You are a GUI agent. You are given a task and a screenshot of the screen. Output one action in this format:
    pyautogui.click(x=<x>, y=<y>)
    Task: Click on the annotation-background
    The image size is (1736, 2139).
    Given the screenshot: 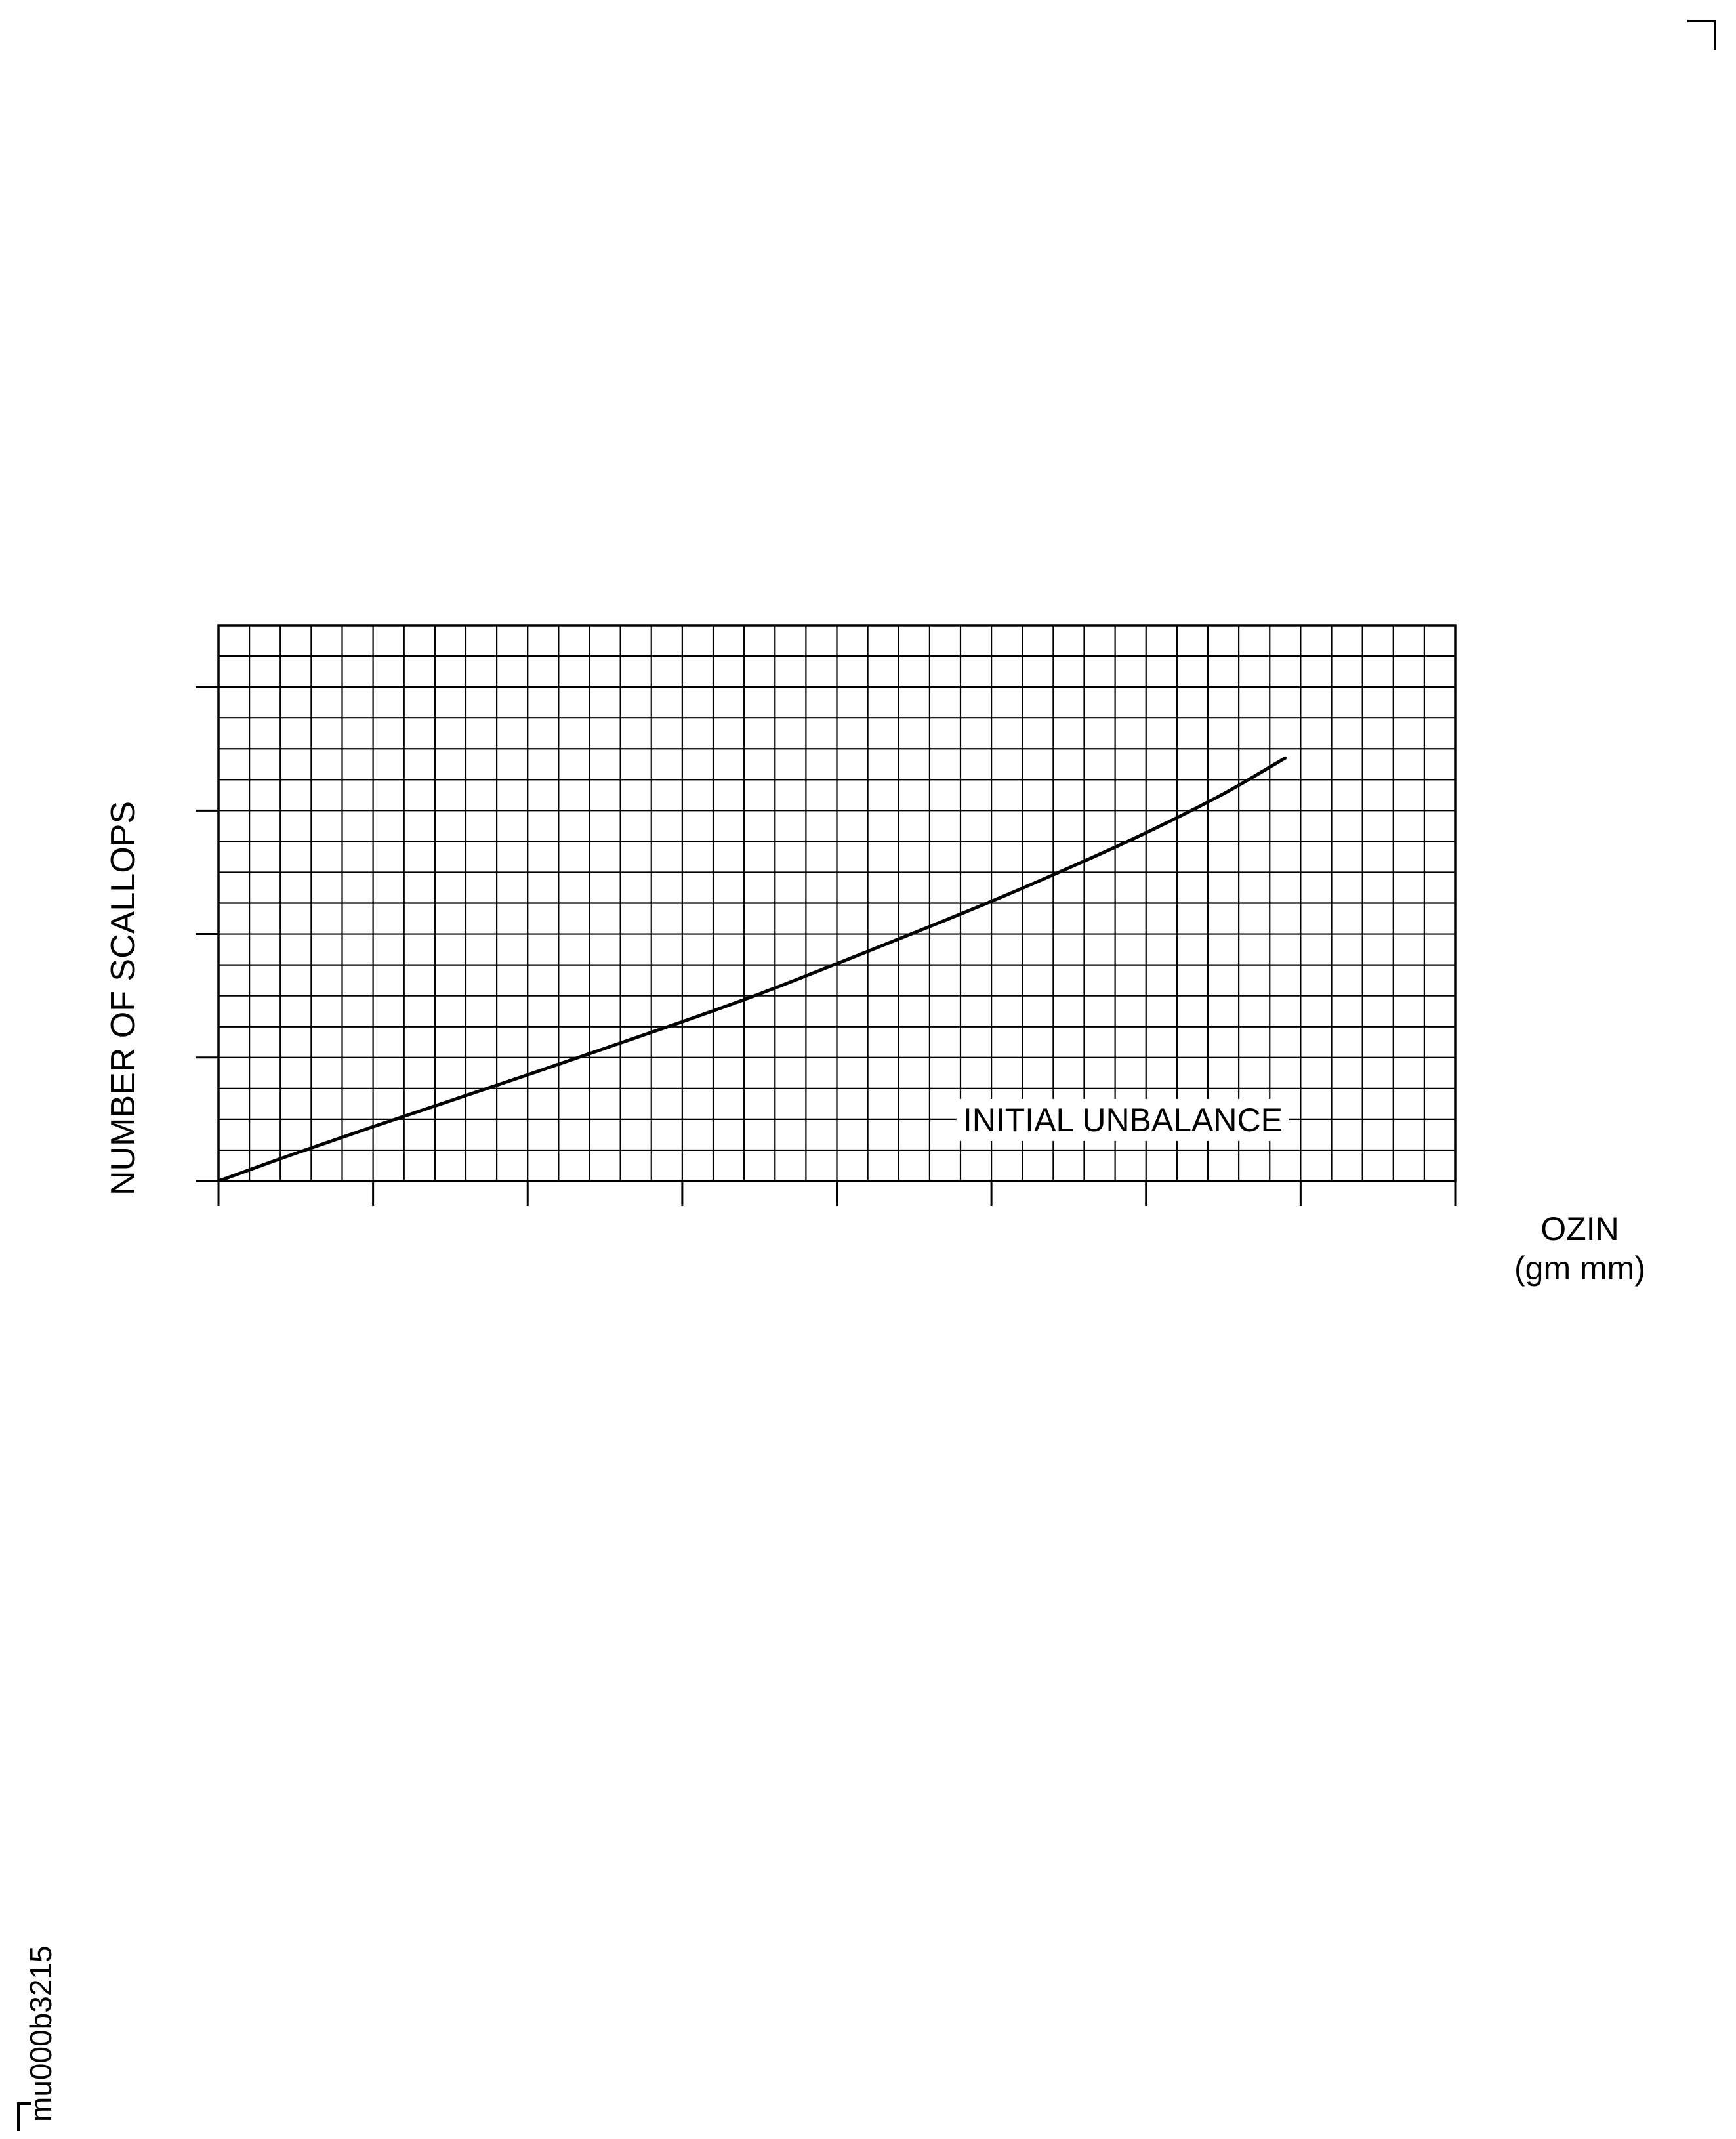 What is the action you would take?
    pyautogui.click(x=1122, y=1119)
    